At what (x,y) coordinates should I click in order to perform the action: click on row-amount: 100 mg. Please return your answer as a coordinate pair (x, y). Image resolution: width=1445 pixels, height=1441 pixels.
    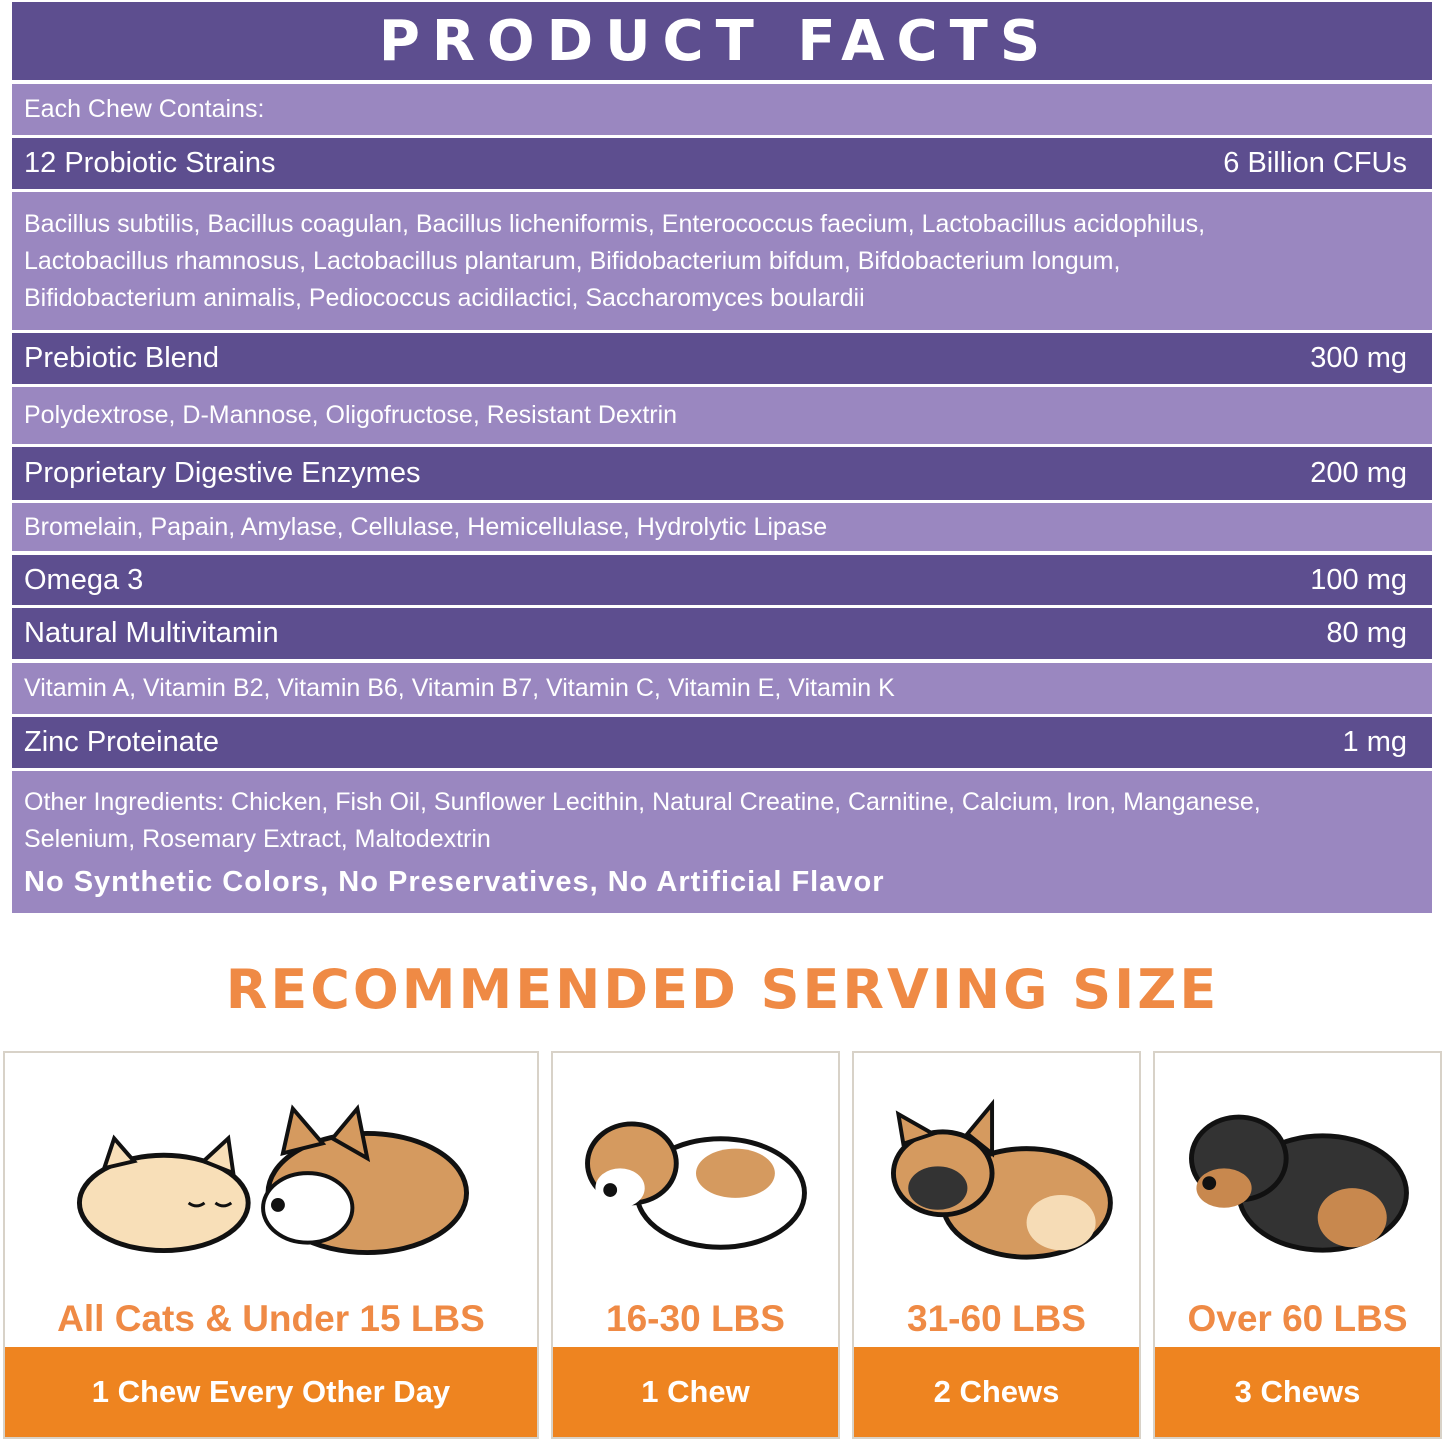
    Looking at the image, I should click on (1358, 579).